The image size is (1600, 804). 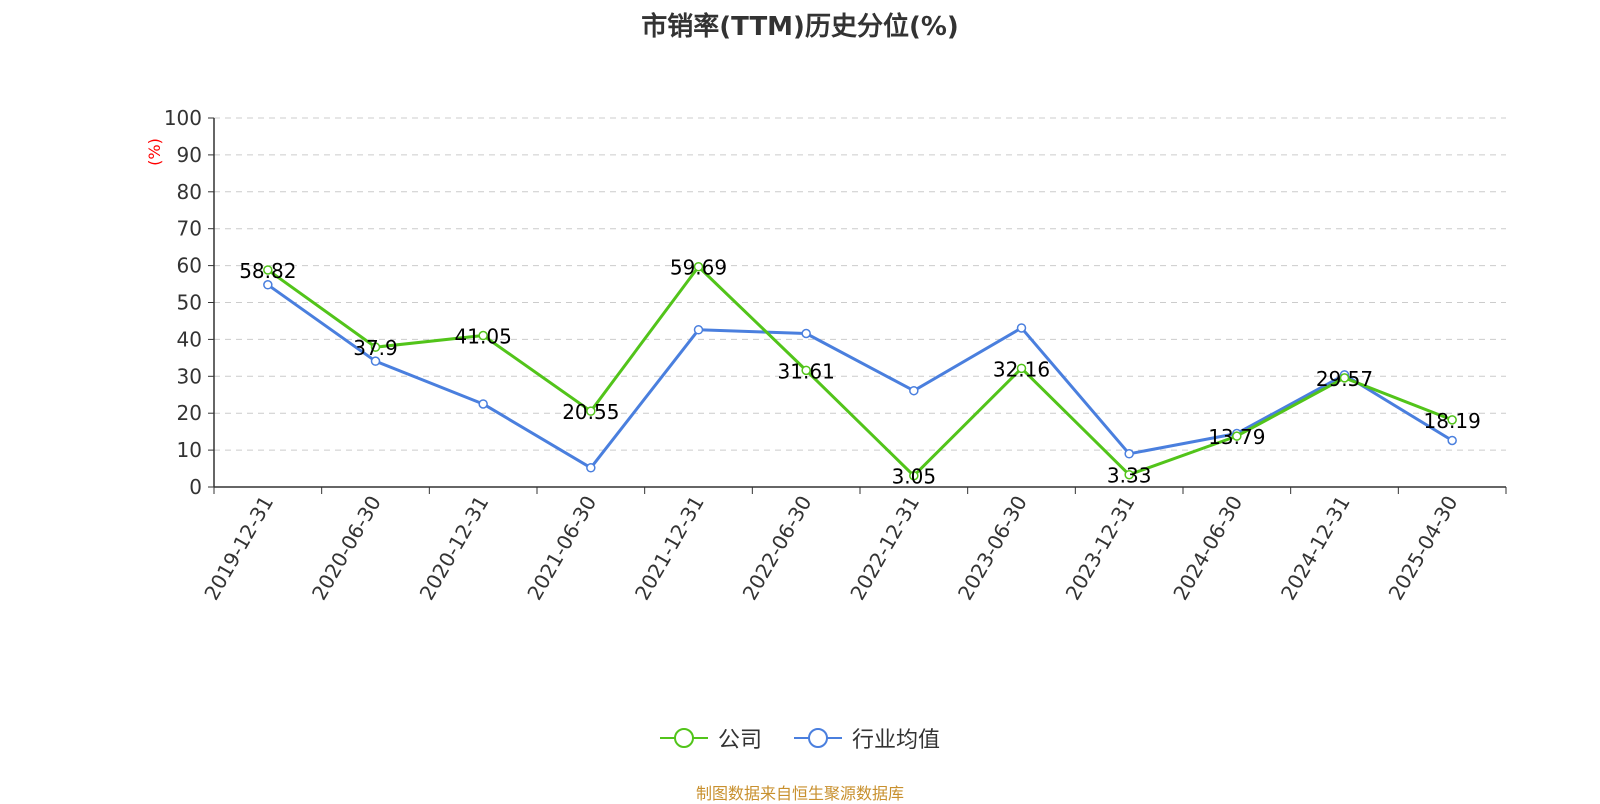 I want to click on x-tick-label: 2021-06-30, so click(x=561, y=548).